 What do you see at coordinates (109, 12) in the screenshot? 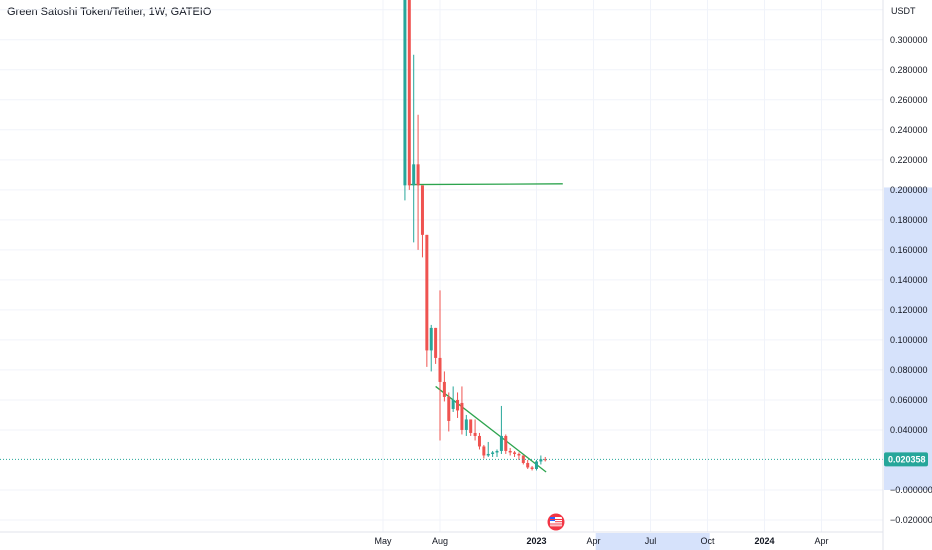
I see `chart-title: Green Satoshi Token/Tether, 1W, GATEIO` at bounding box center [109, 12].